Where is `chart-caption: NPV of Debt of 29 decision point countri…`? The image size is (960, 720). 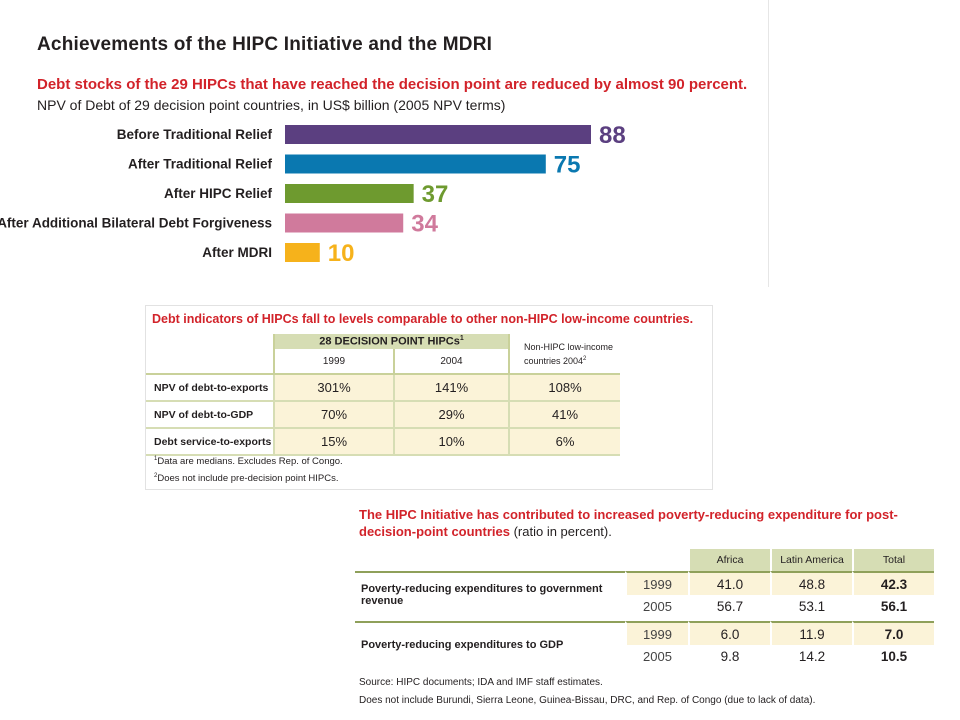 chart-caption: NPV of Debt of 29 decision point countri… is located at coordinates (271, 105).